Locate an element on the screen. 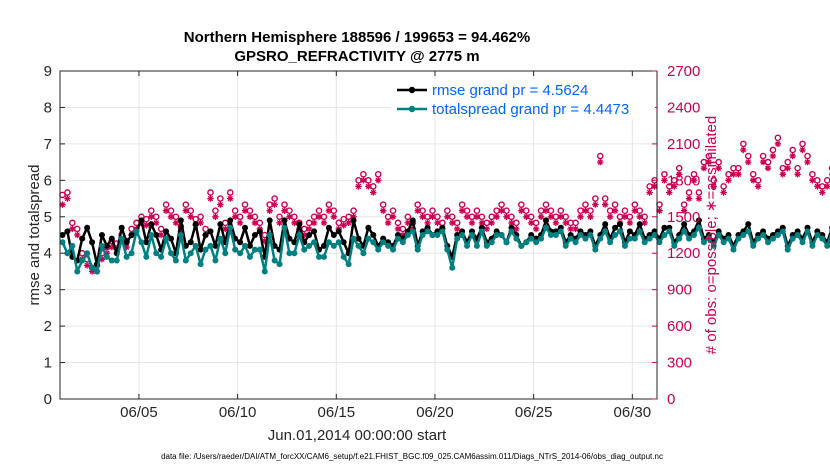  y-tick-label-left: 1 is located at coordinates (48, 363).